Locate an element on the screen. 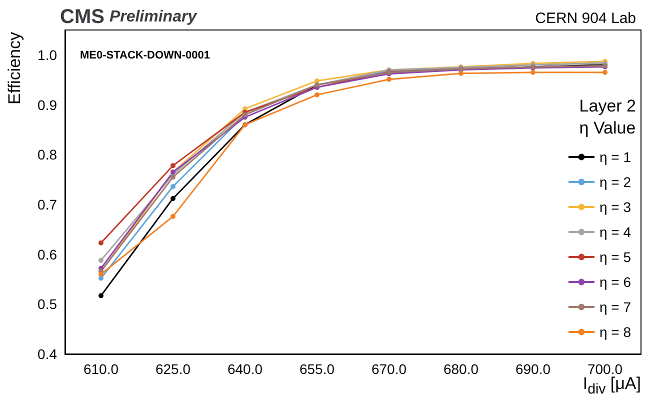 The width and height of the screenshot is (661, 404). y-tick-label: 0.9 is located at coordinates (48, 104).